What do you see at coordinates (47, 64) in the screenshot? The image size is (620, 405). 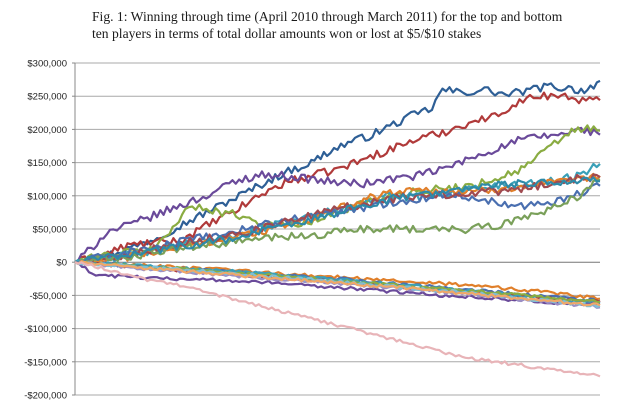 I see `y-tick-label: $300,000` at bounding box center [47, 64].